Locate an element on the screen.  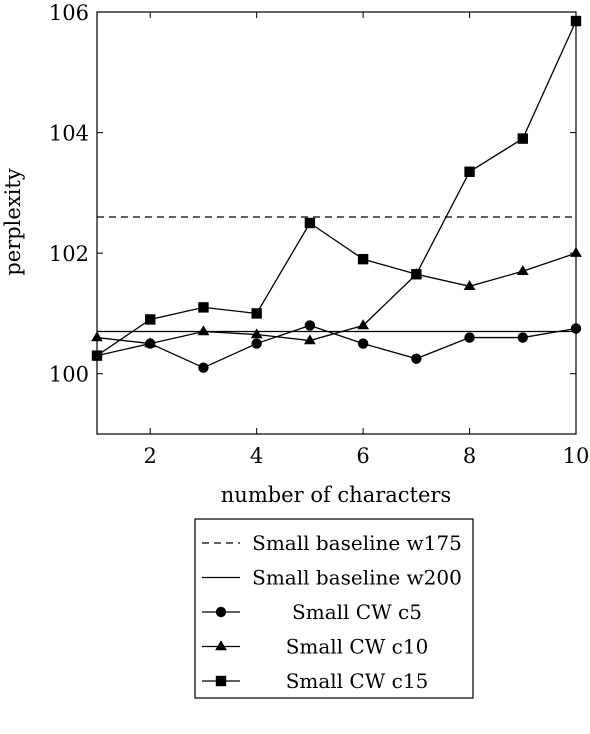
x-tick-label: 10 is located at coordinates (576, 456).